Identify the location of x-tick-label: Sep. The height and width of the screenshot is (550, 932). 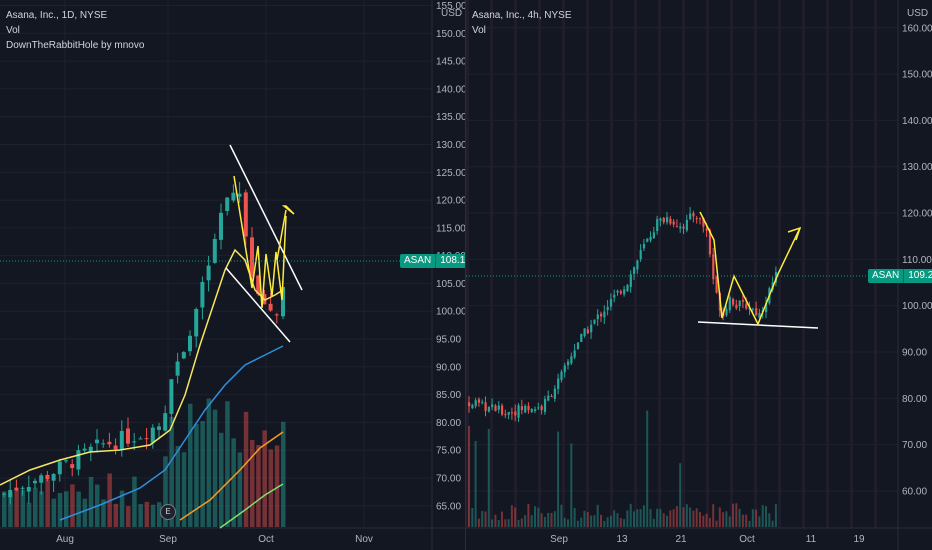
(168, 539).